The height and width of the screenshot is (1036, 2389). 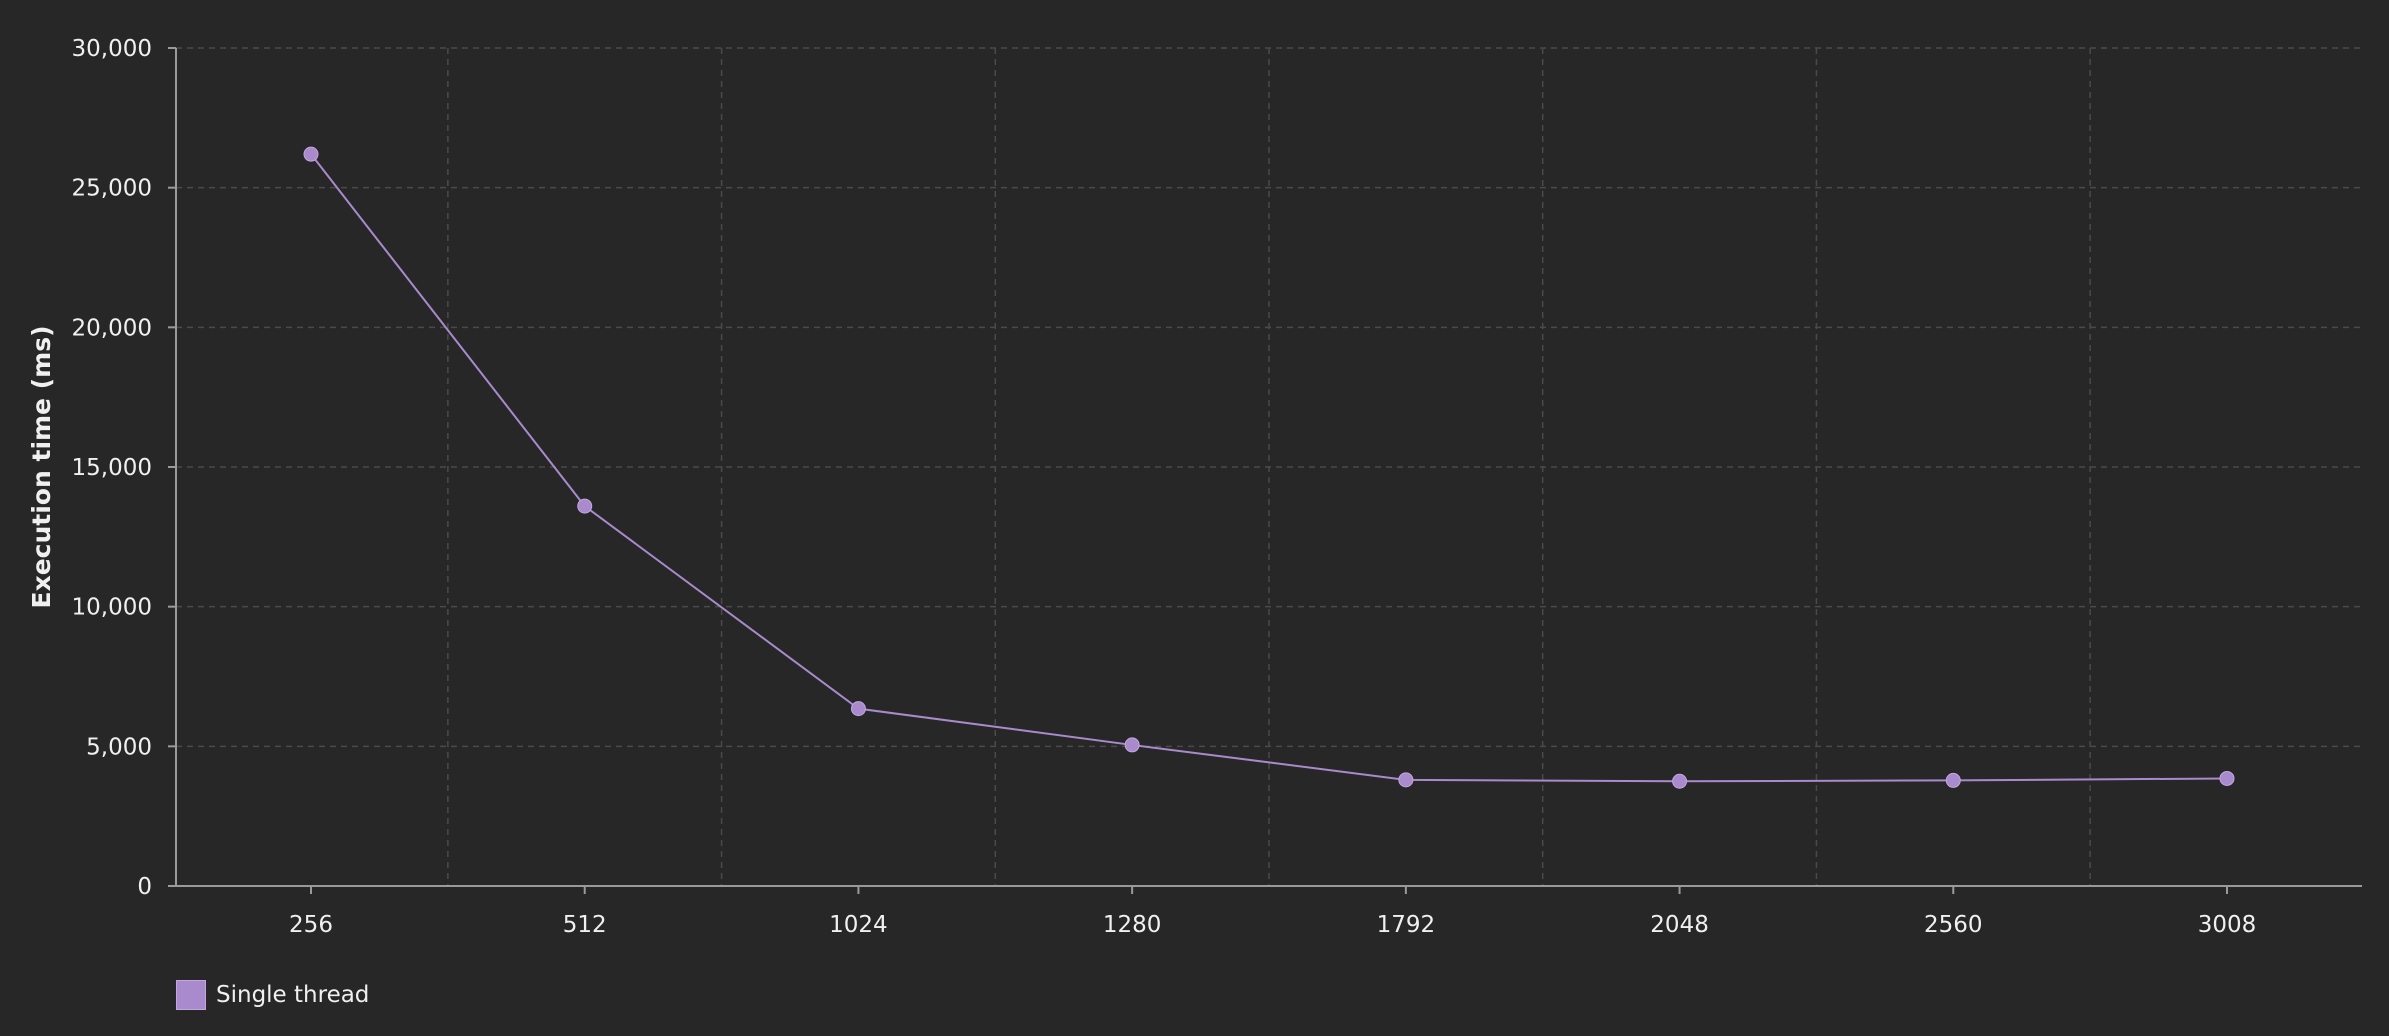 What do you see at coordinates (1132, 925) in the screenshot?
I see `x-tick-label: 1280` at bounding box center [1132, 925].